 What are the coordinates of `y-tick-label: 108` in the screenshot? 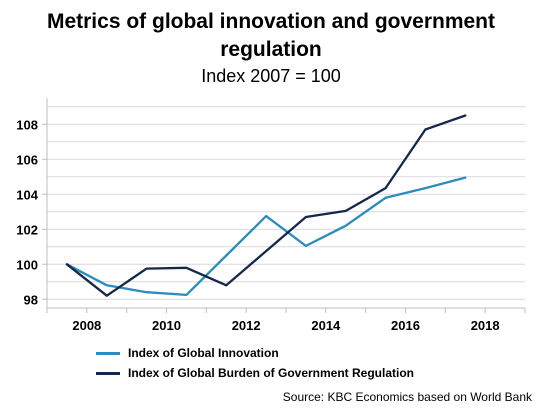 It's located at (27, 124).